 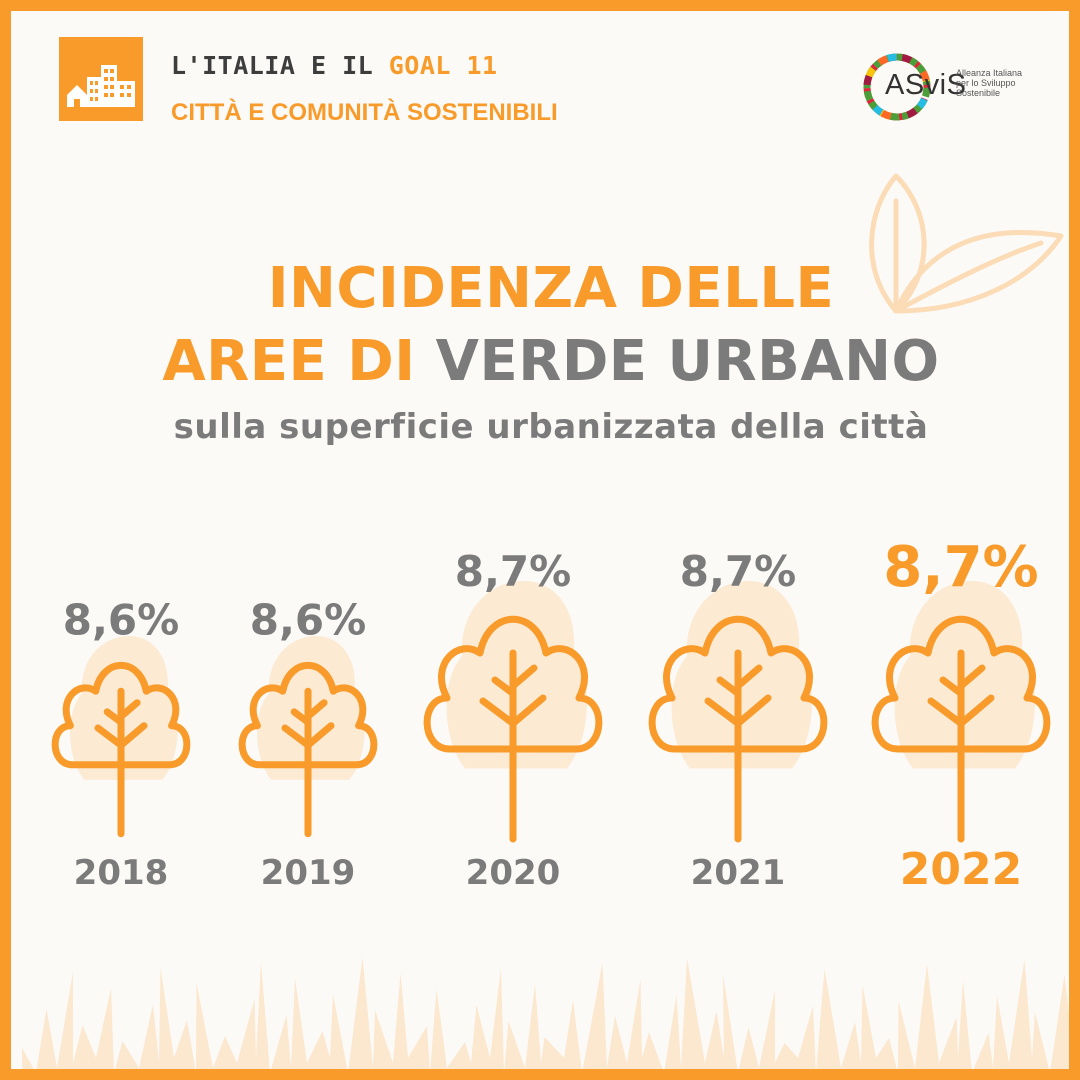 What do you see at coordinates (986, 83) in the screenshot?
I see `tagline-line: per lo Sviluppo` at bounding box center [986, 83].